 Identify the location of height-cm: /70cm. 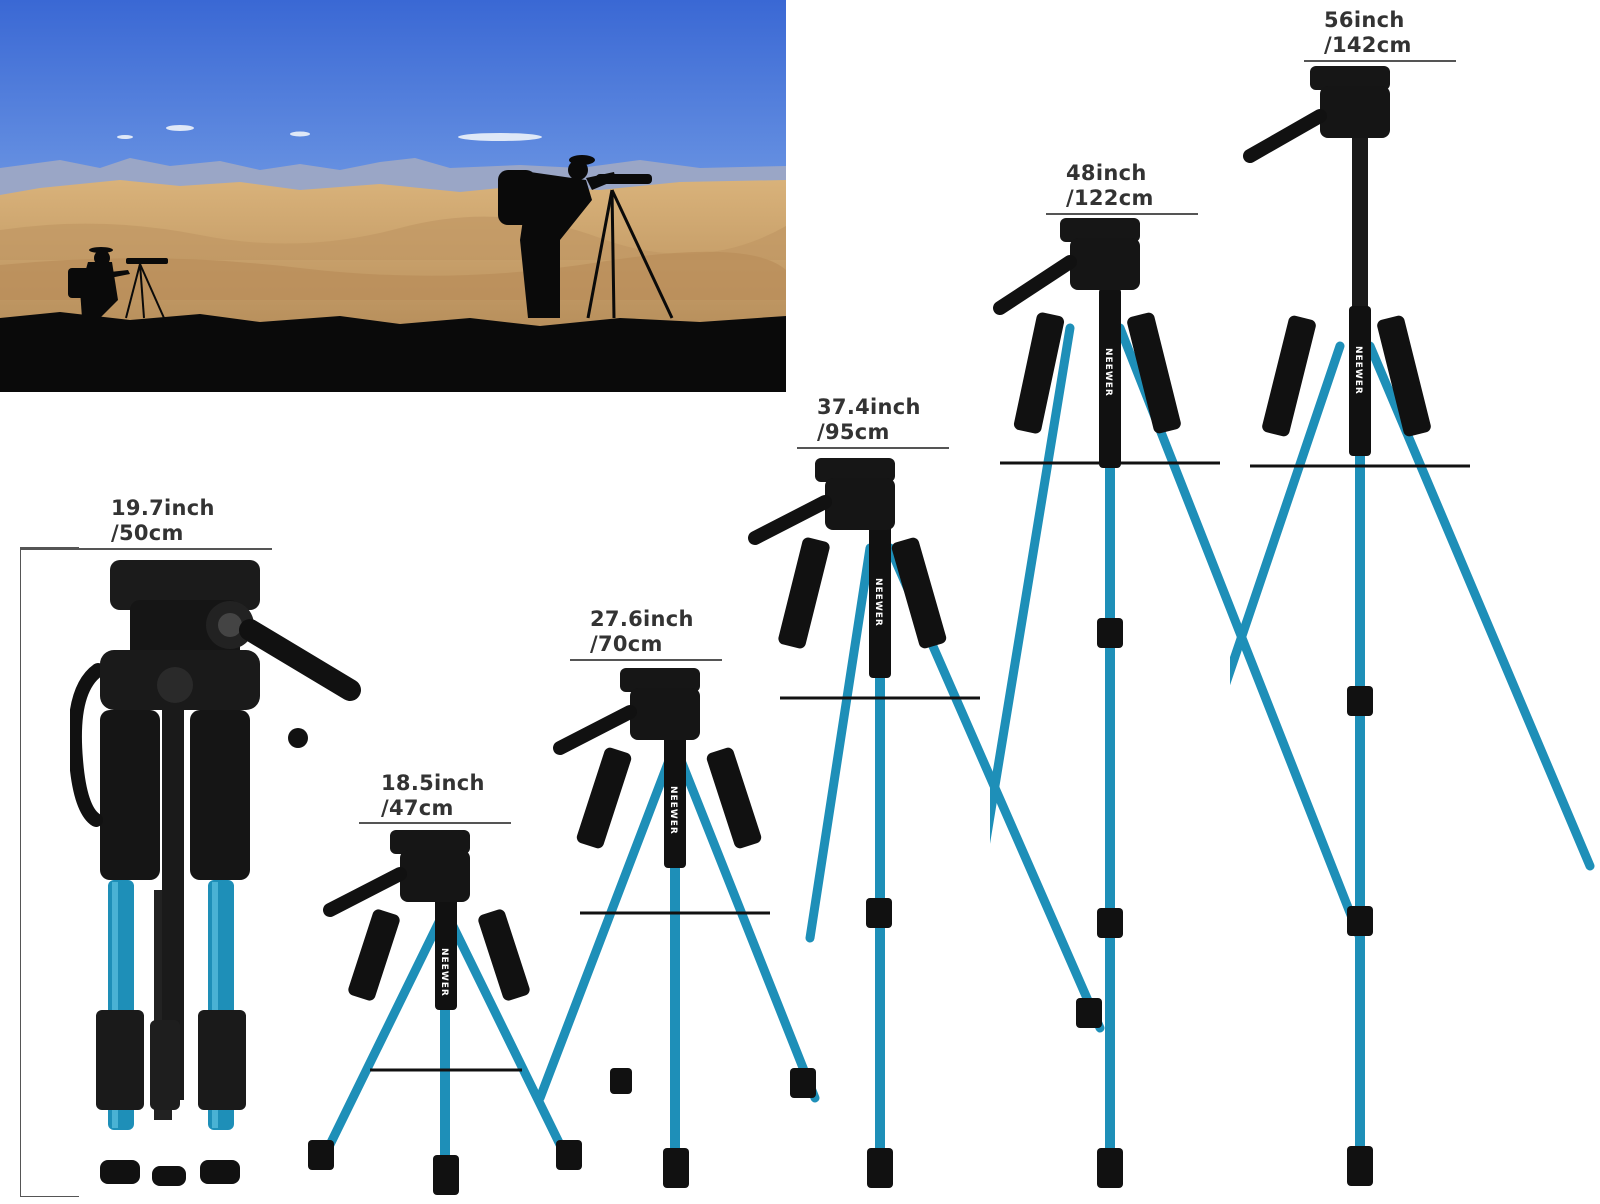
(626, 644).